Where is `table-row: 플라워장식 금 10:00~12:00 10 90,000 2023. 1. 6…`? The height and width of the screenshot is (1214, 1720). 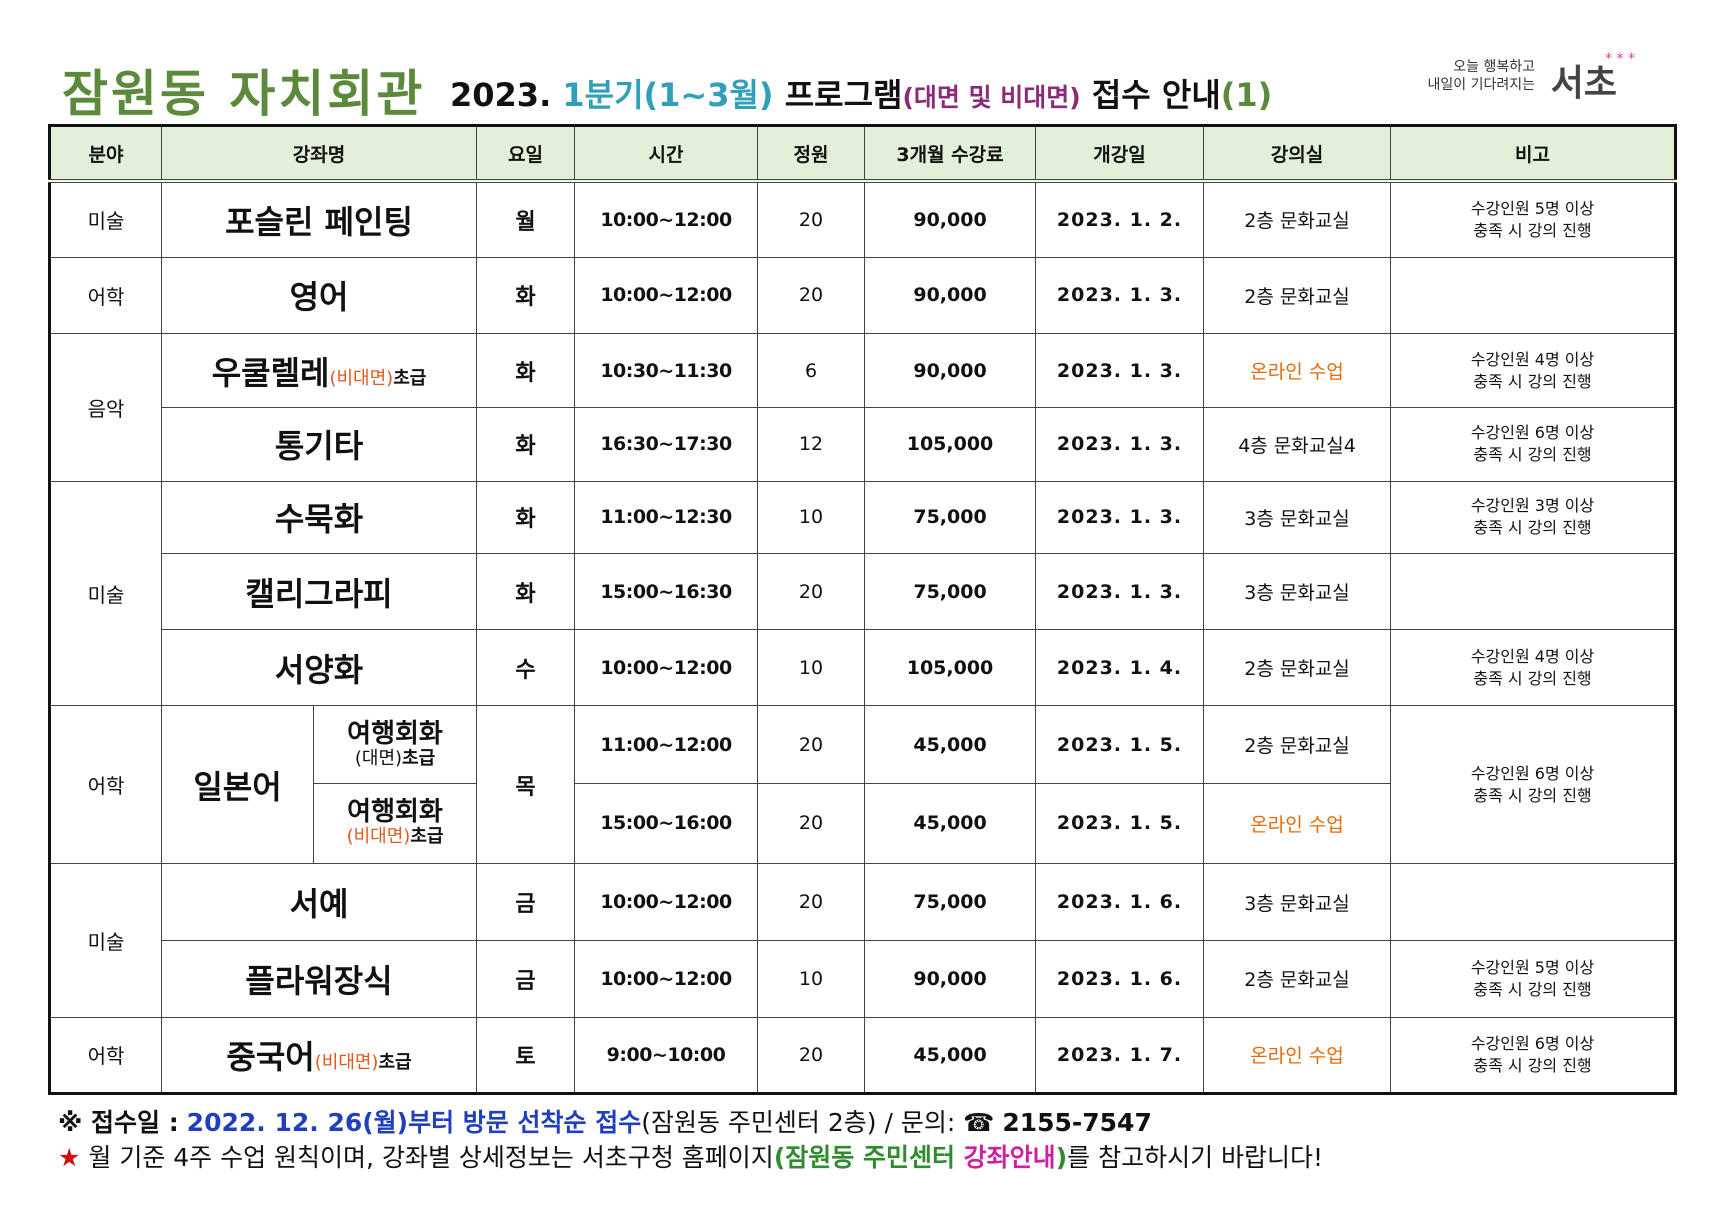
table-row: 플라워장식 금 10:00~12:00 10 90,000 2023. 1. 6… is located at coordinates (863, 979).